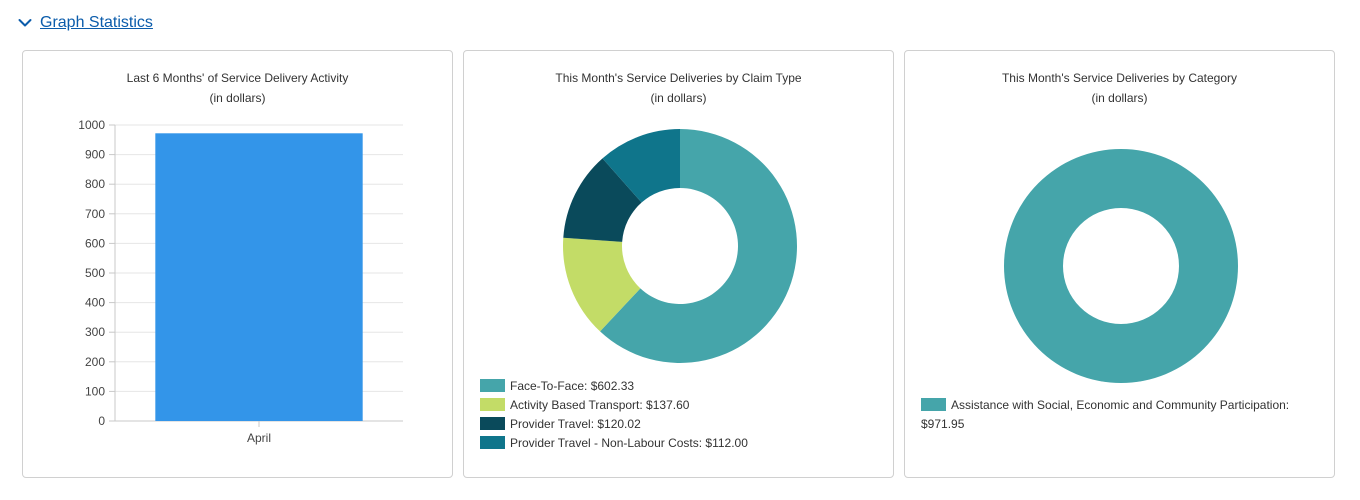  I want to click on section-title: Graph Statistics, so click(96, 22).